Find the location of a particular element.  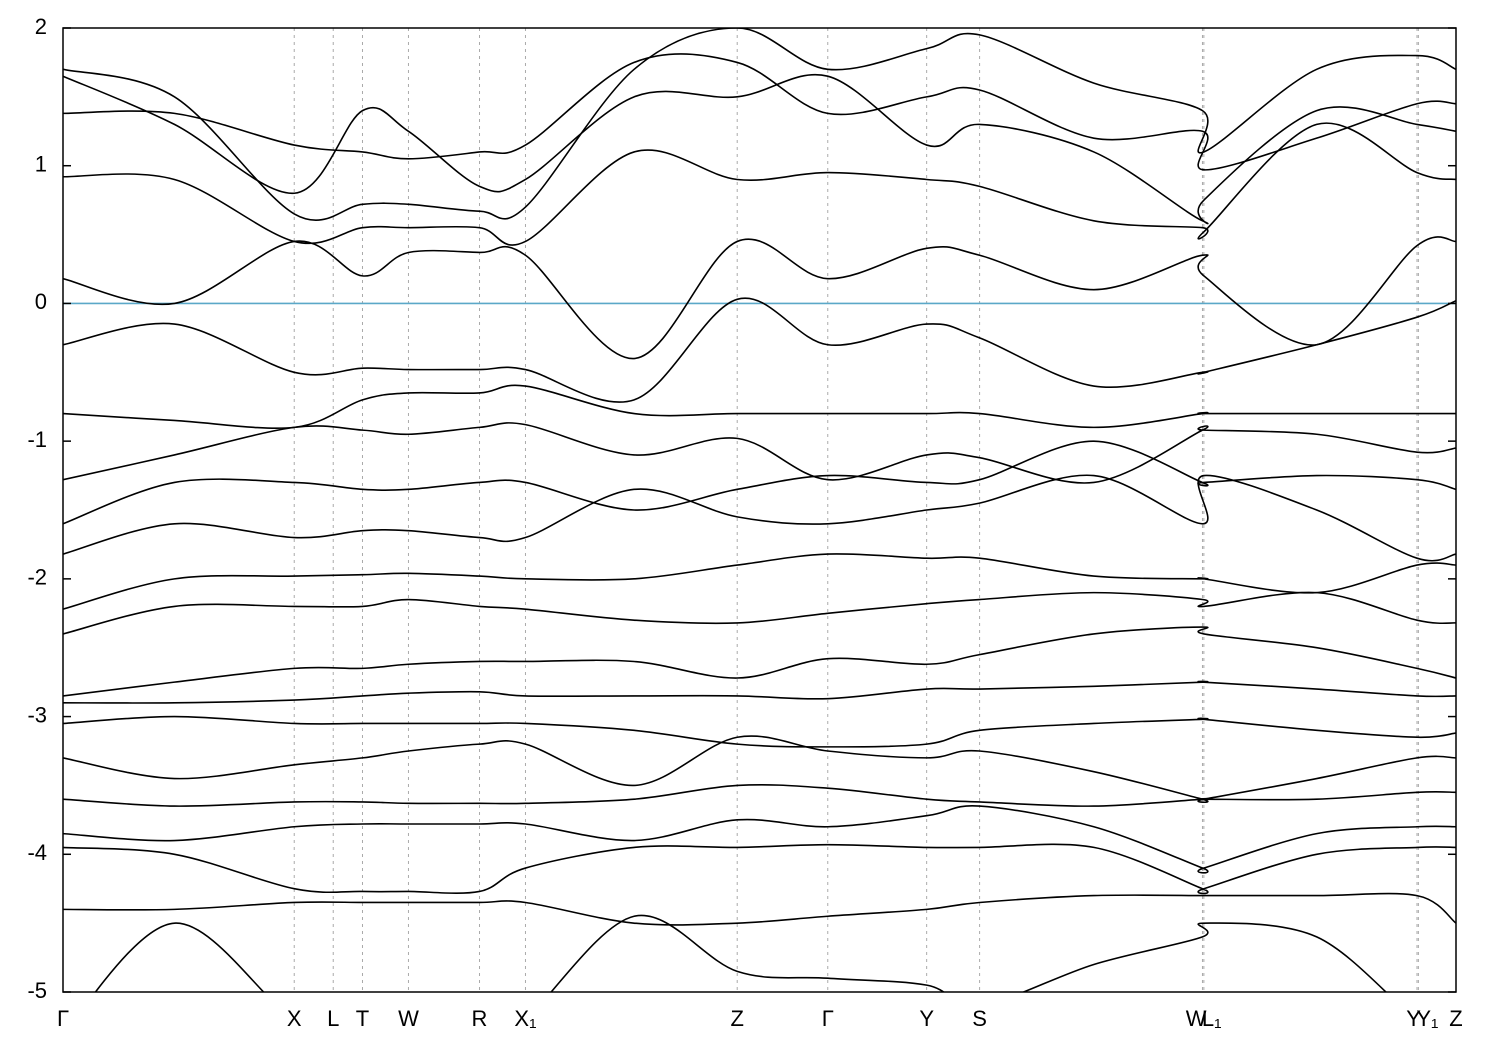

y-tick-label: 1 is located at coordinates (41, 164).